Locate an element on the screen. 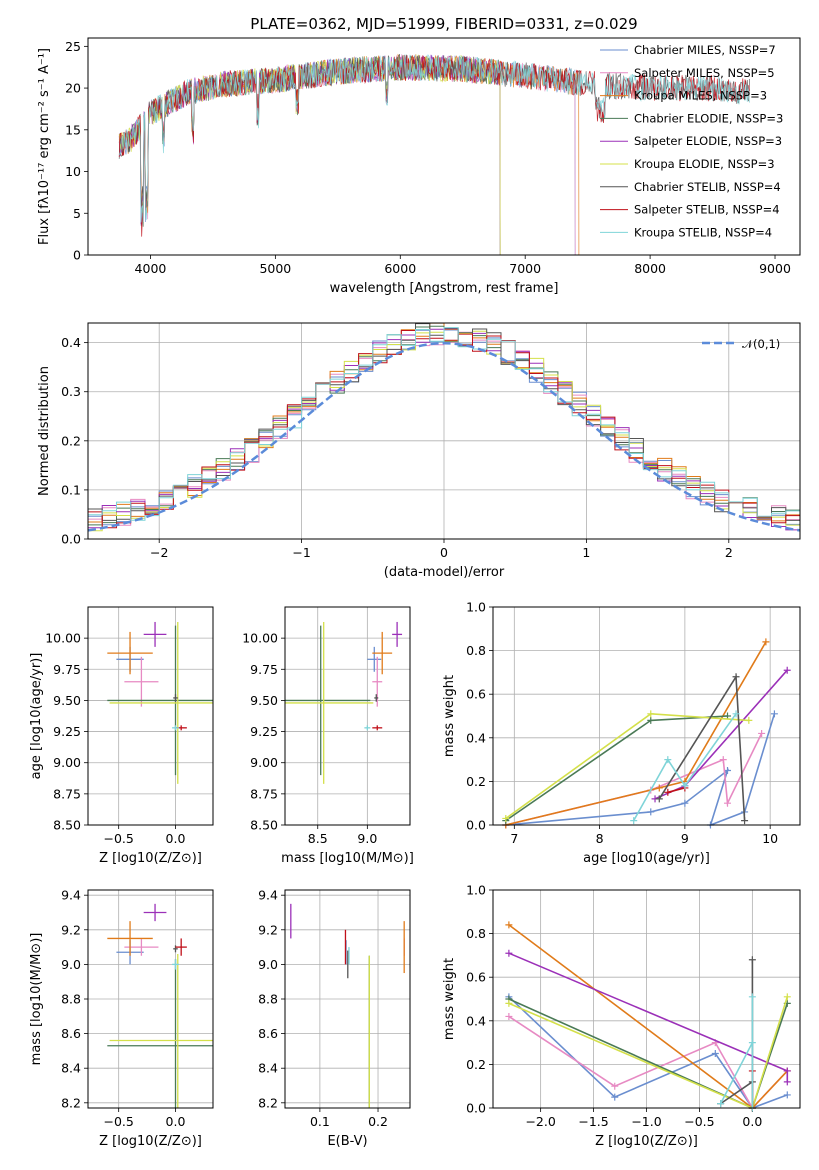  residuals-xtick-label-0: −2 is located at coordinates (159, 552).